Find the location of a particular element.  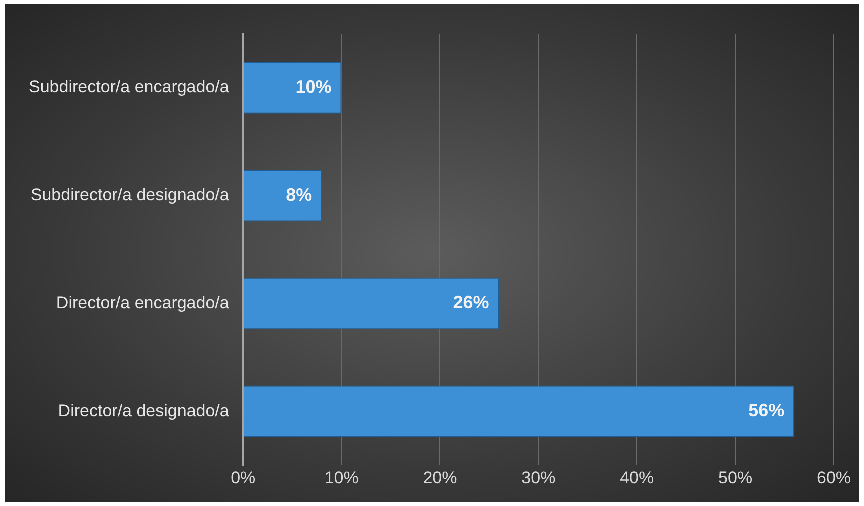

x-tick-label: 50% is located at coordinates (735, 478).